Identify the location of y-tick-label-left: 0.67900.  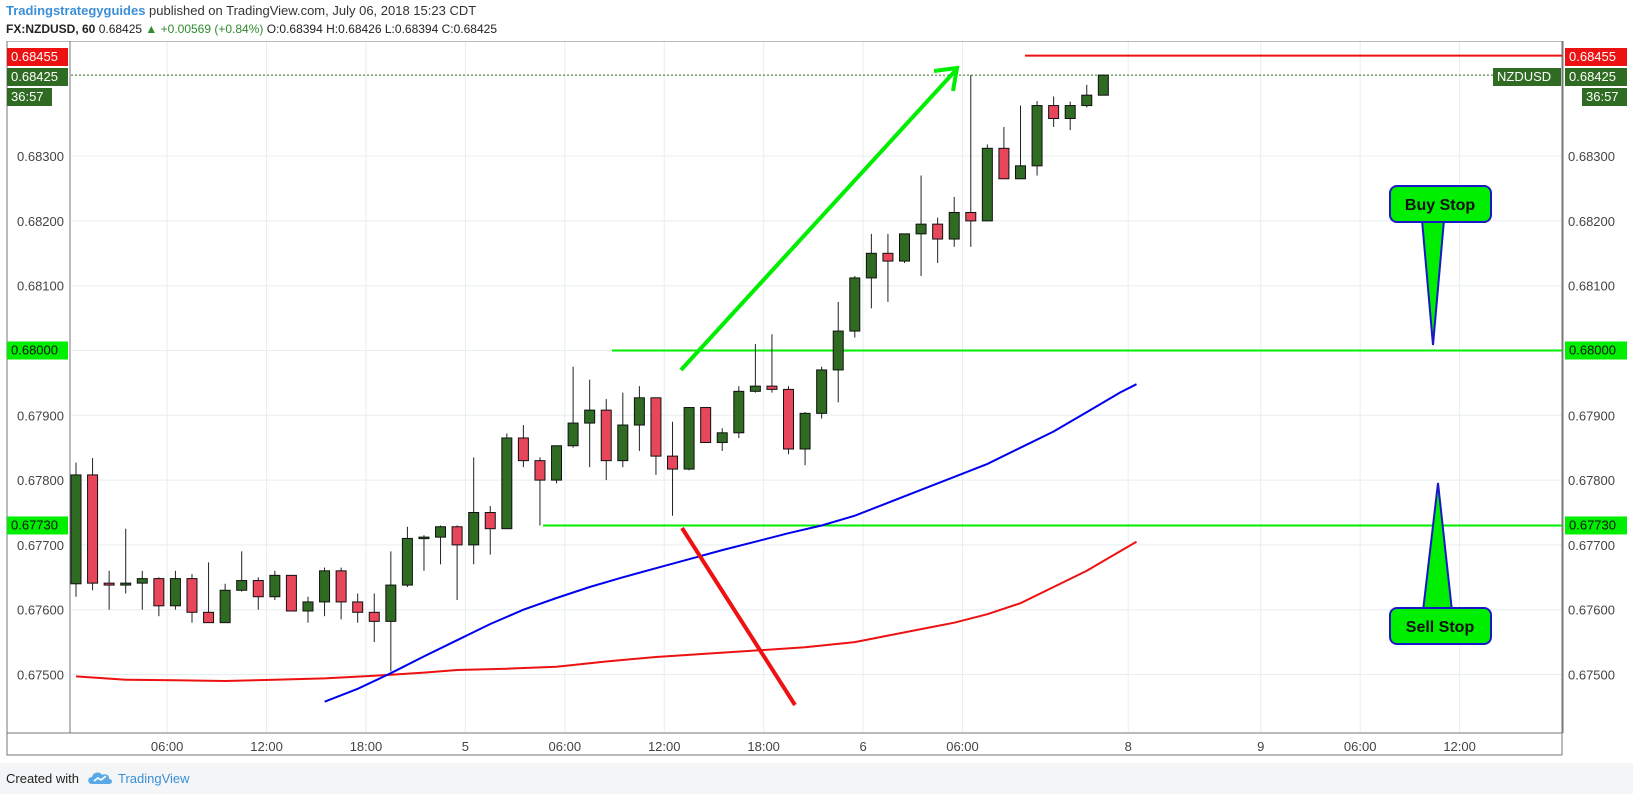
(40, 415).